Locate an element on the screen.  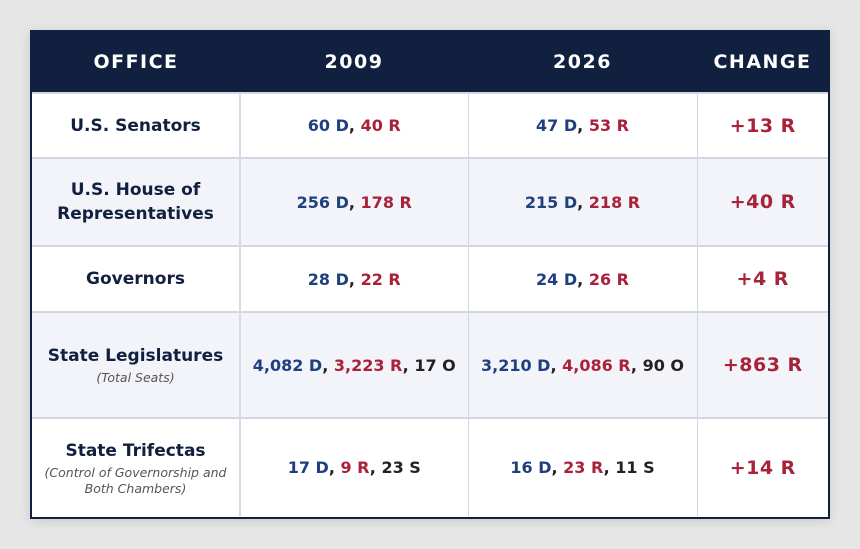
dem-value: 28 D is located at coordinates (328, 279).